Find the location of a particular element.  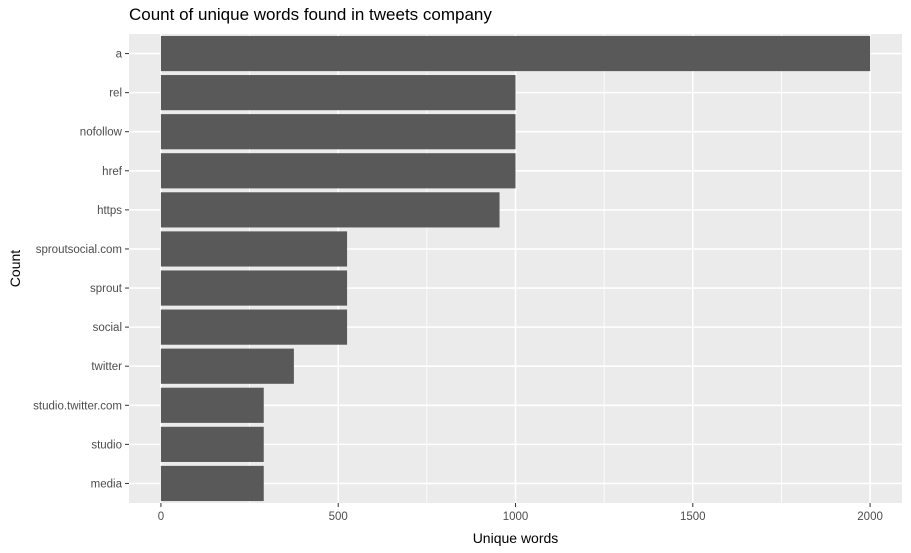

y-tick-label: studio.twitter.com is located at coordinates (77, 406).